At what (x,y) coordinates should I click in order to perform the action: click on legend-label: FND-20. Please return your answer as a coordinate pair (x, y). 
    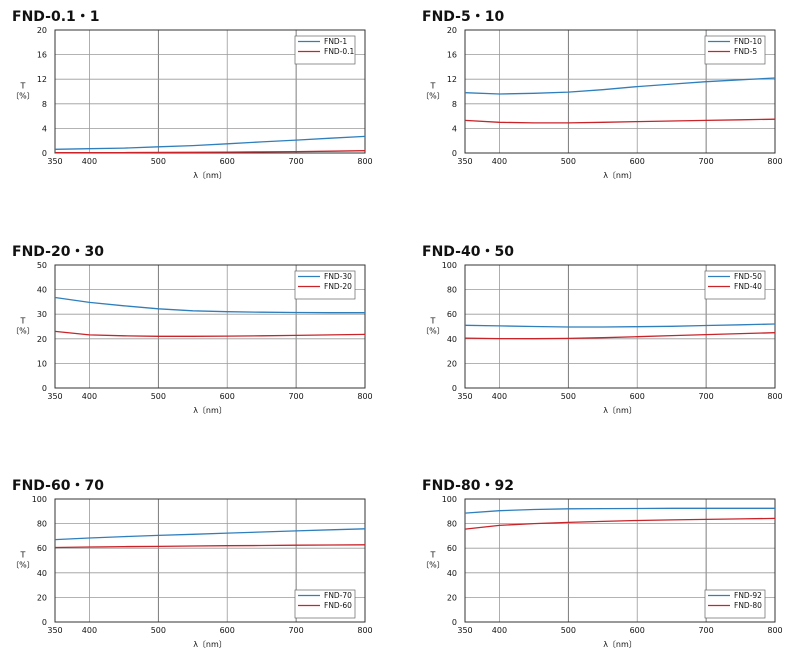
    Looking at the image, I should click on (338, 286).